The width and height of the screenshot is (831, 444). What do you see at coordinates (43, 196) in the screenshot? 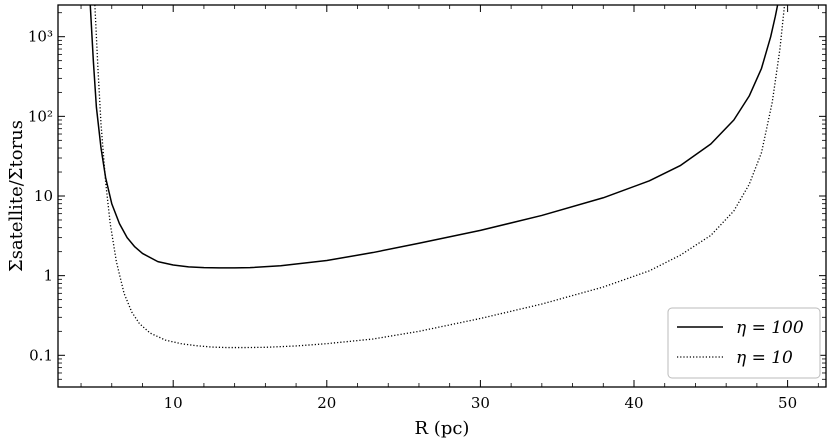
I see `y-tick-label: 10` at bounding box center [43, 196].